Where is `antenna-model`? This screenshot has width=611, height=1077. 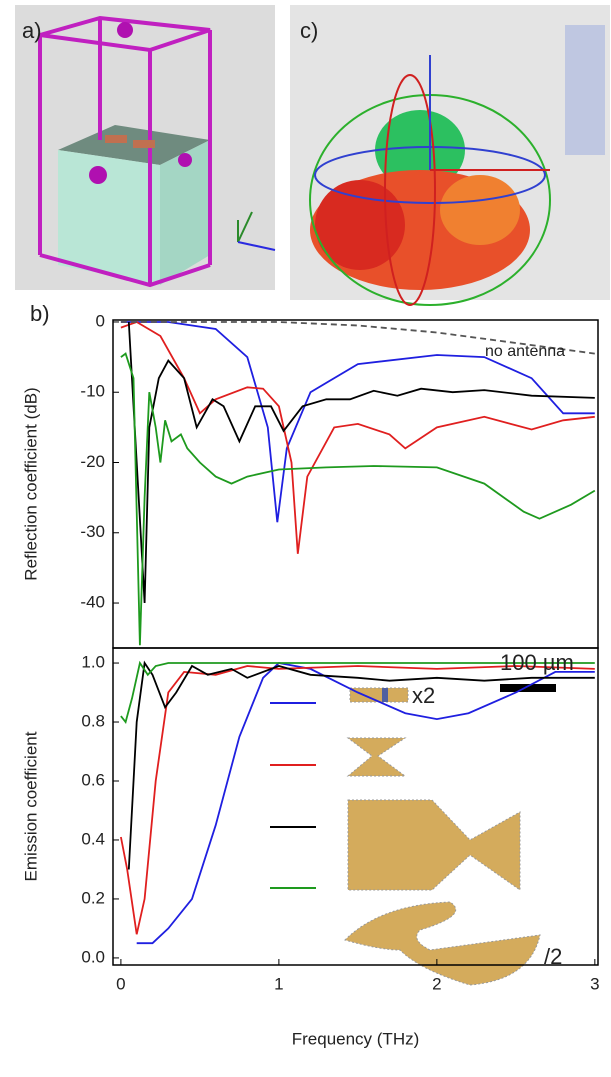 antenna-model is located at coordinates (157, 151).